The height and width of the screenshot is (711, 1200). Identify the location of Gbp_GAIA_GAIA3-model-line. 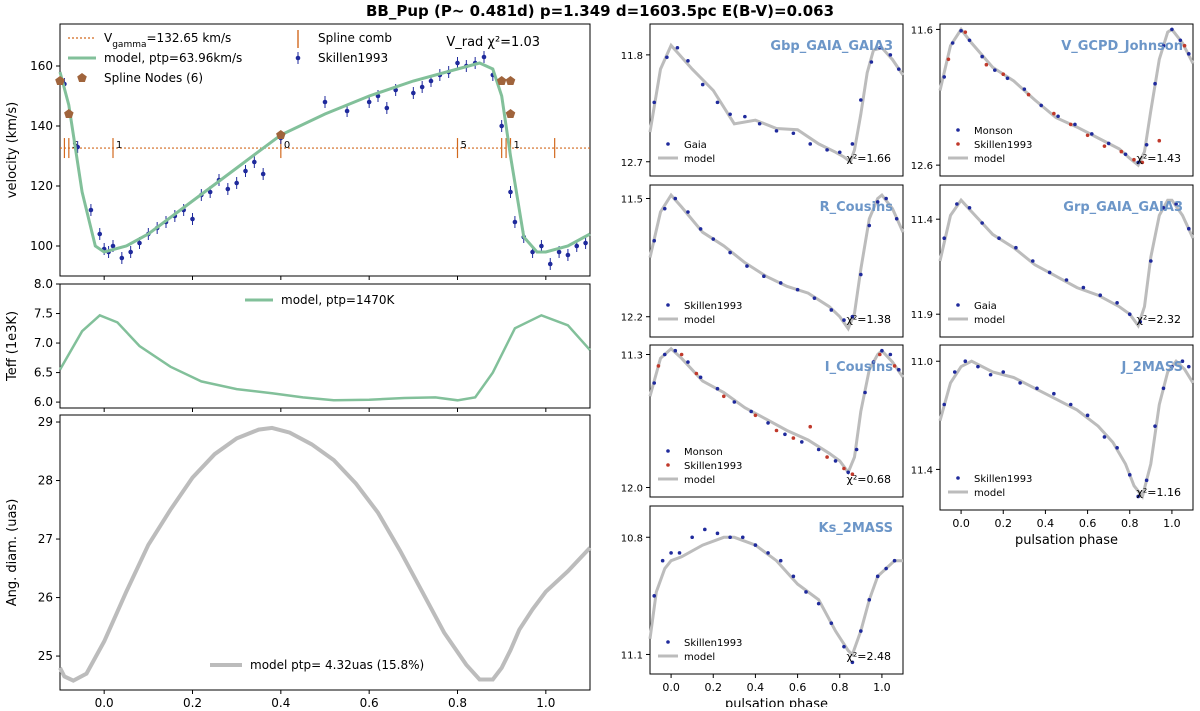
(776, 103).